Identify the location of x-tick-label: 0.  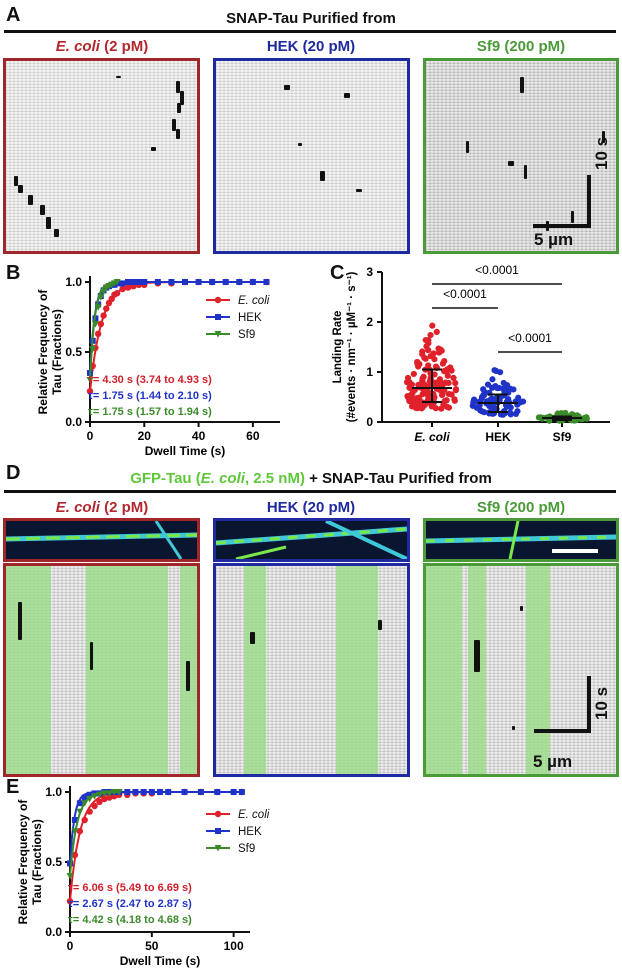
(70, 946).